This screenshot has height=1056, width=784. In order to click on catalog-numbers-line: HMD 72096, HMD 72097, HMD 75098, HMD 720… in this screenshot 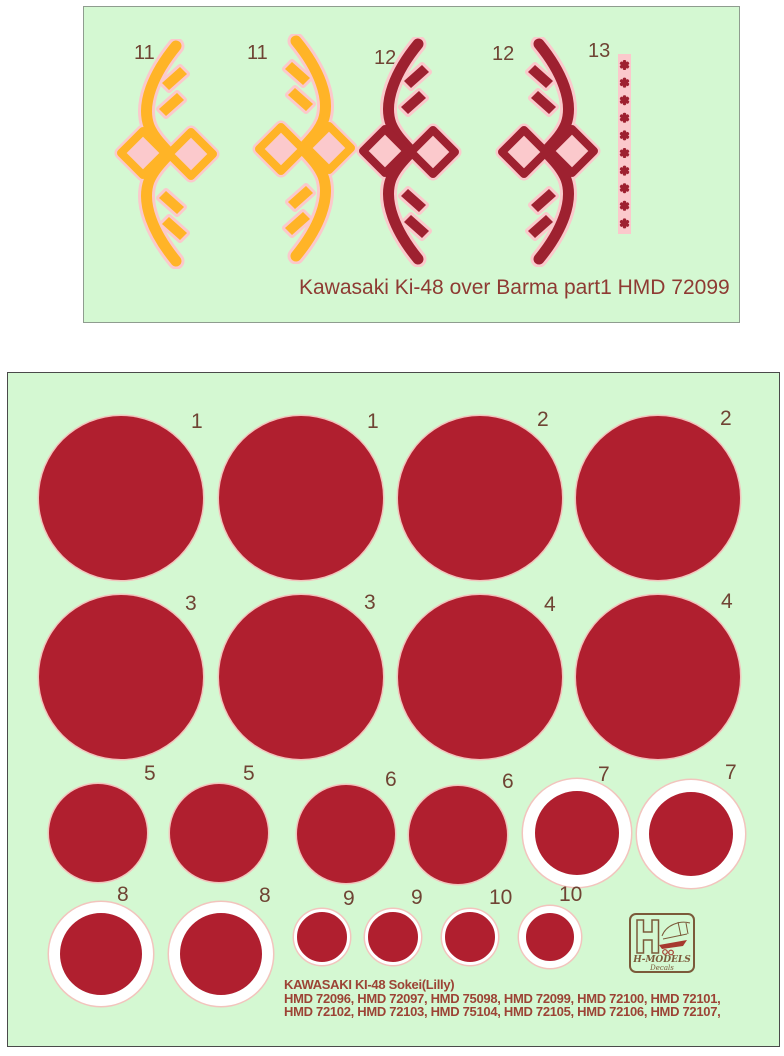, I will do `click(502, 998)`.